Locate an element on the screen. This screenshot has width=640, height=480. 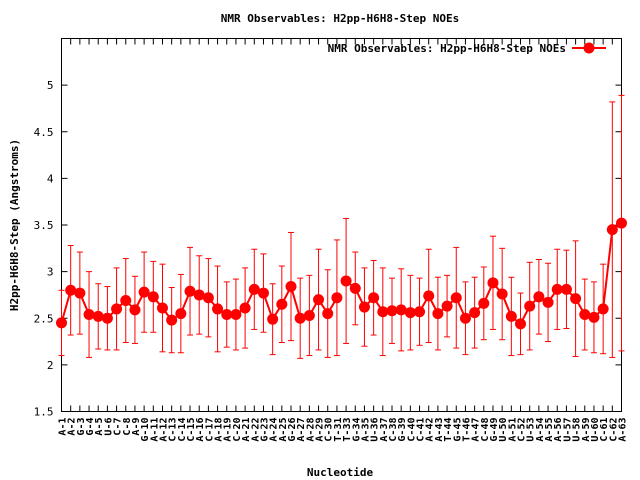
y-tick-label: 3 is located at coordinates (50, 272).